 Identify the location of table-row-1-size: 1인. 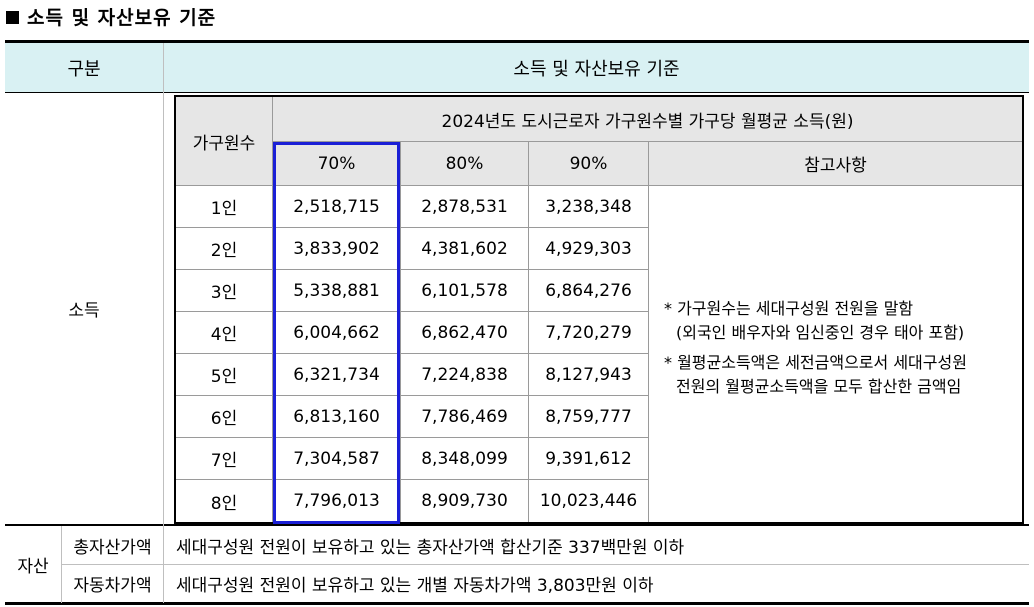
(224, 206).